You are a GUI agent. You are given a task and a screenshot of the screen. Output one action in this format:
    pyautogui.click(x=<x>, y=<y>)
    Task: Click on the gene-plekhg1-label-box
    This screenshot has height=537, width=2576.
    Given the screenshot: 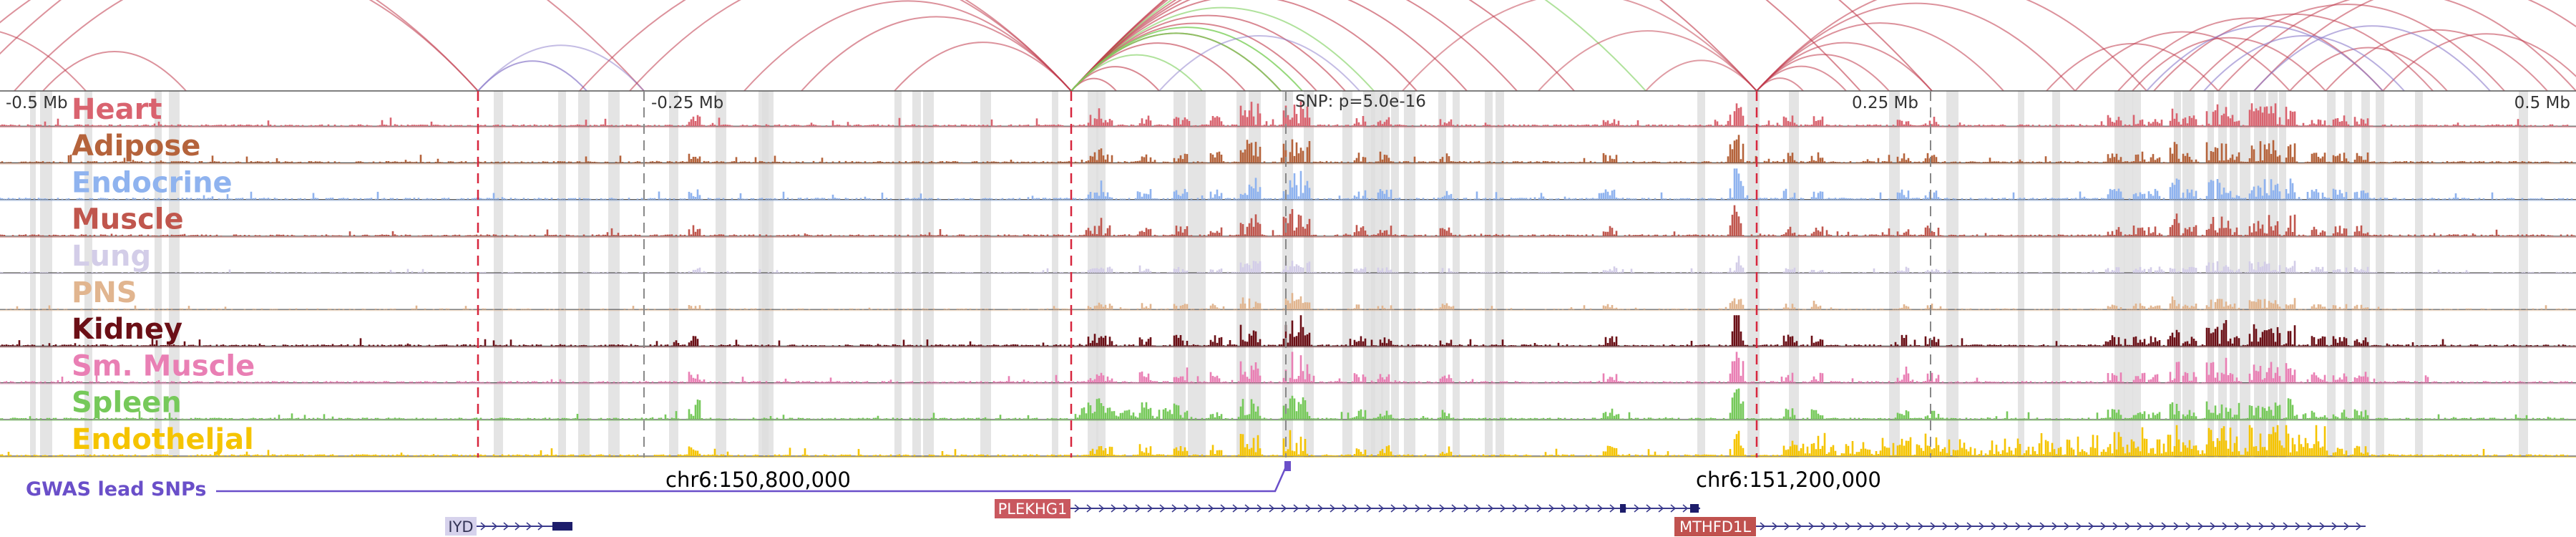 What is the action you would take?
    pyautogui.click(x=1032, y=508)
    